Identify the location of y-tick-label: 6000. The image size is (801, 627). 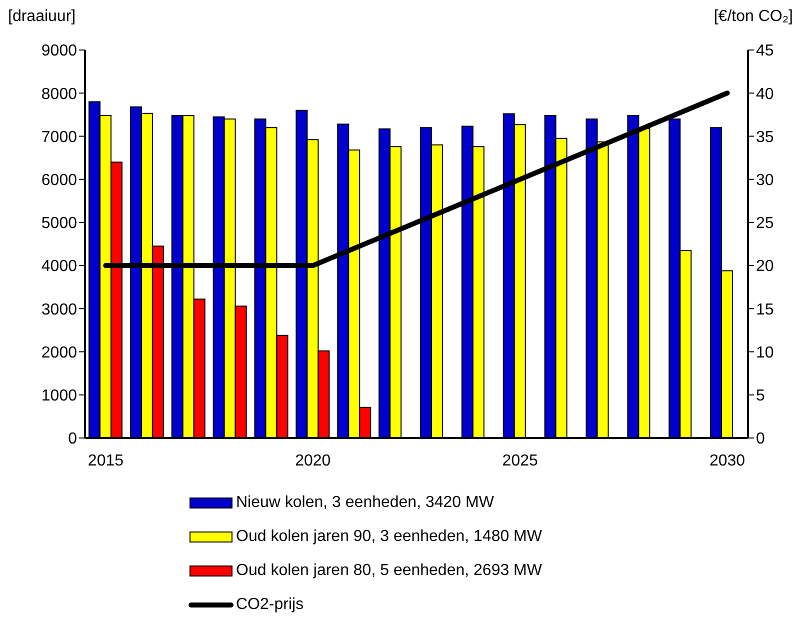
(59, 181).